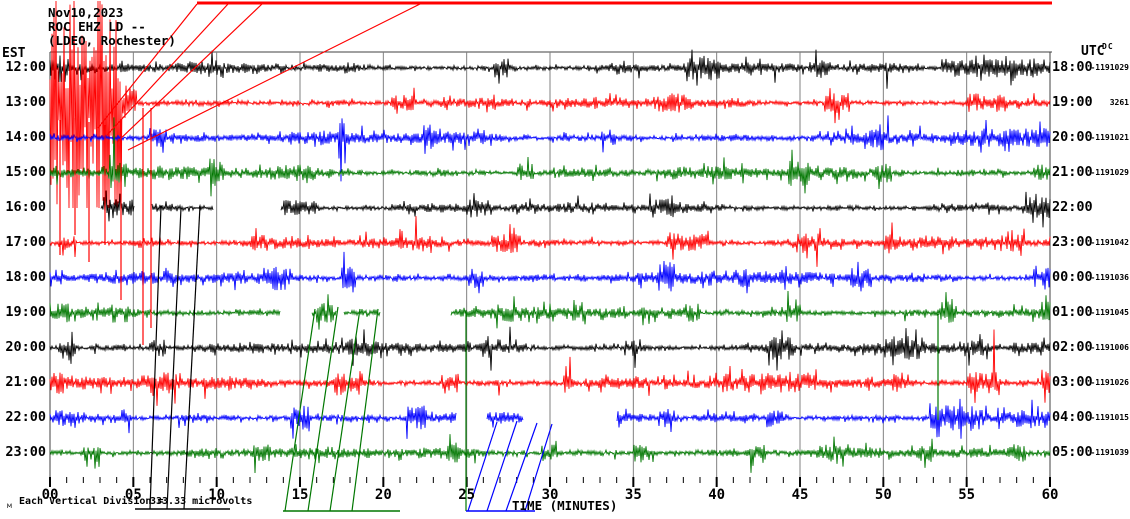 The width and height of the screenshot is (1130, 519). Describe the element at coordinates (550, 310) in the screenshot. I see `trace-1900` at that location.